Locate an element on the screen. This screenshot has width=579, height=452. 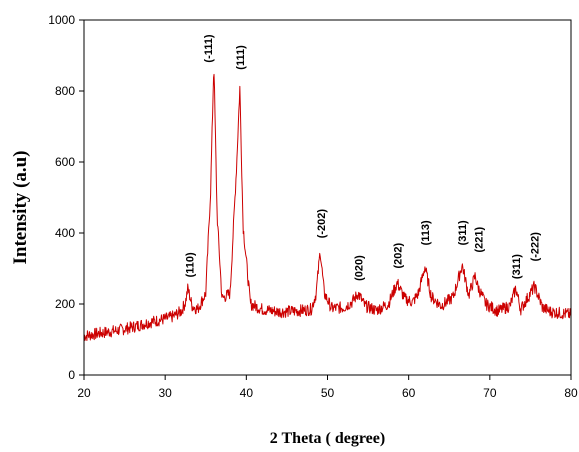
y-axis-title: Intensity (a.u) is located at coordinates (20, 207).